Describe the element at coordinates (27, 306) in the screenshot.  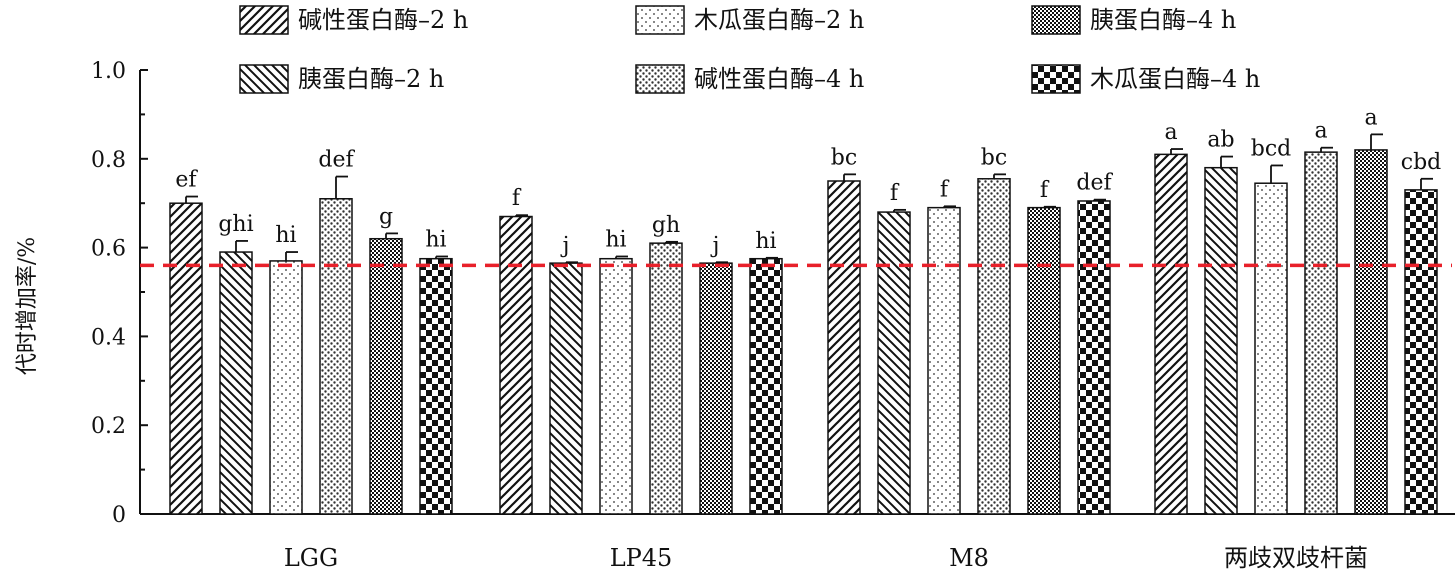
I see `y-axis-label: 代时增加率/%` at that location.